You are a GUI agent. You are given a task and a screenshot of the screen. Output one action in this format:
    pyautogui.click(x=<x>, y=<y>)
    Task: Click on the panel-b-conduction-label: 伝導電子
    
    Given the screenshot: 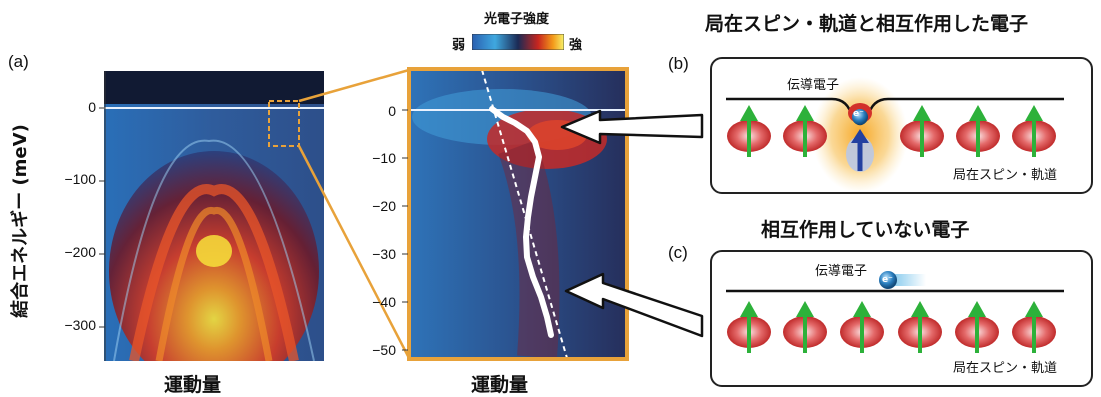 What is the action you would take?
    pyautogui.click(x=813, y=85)
    